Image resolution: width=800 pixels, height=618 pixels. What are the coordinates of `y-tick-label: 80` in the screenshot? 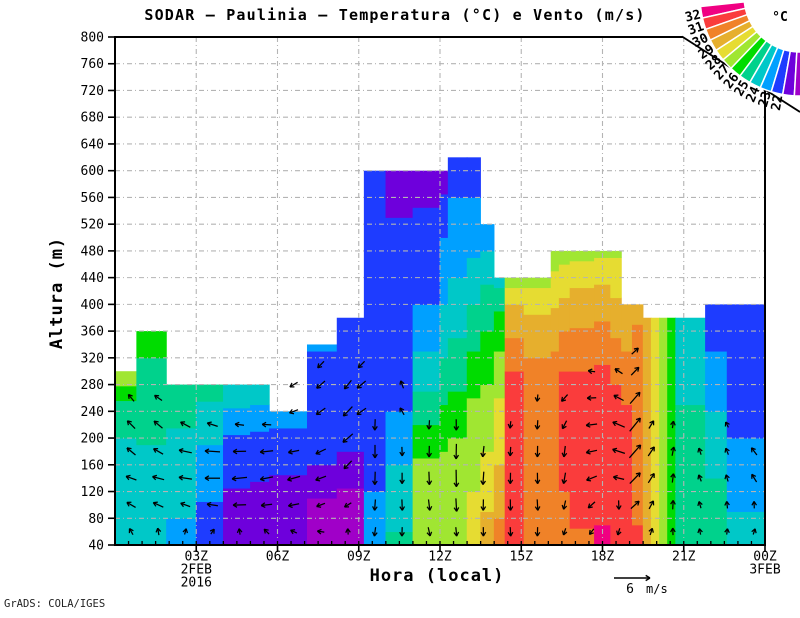 It's located at (96, 519).